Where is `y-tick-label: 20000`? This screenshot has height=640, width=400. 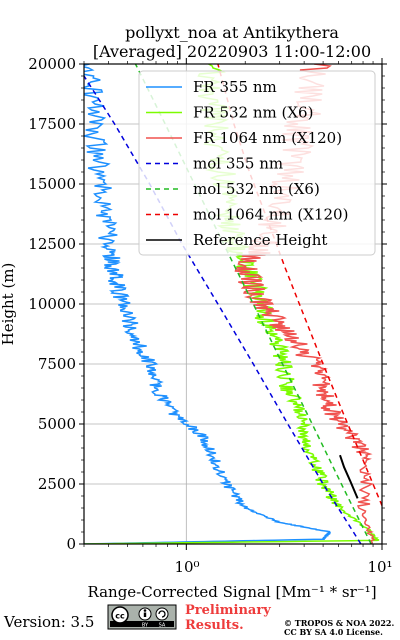 y-tick-label: 20000 is located at coordinates (52, 64).